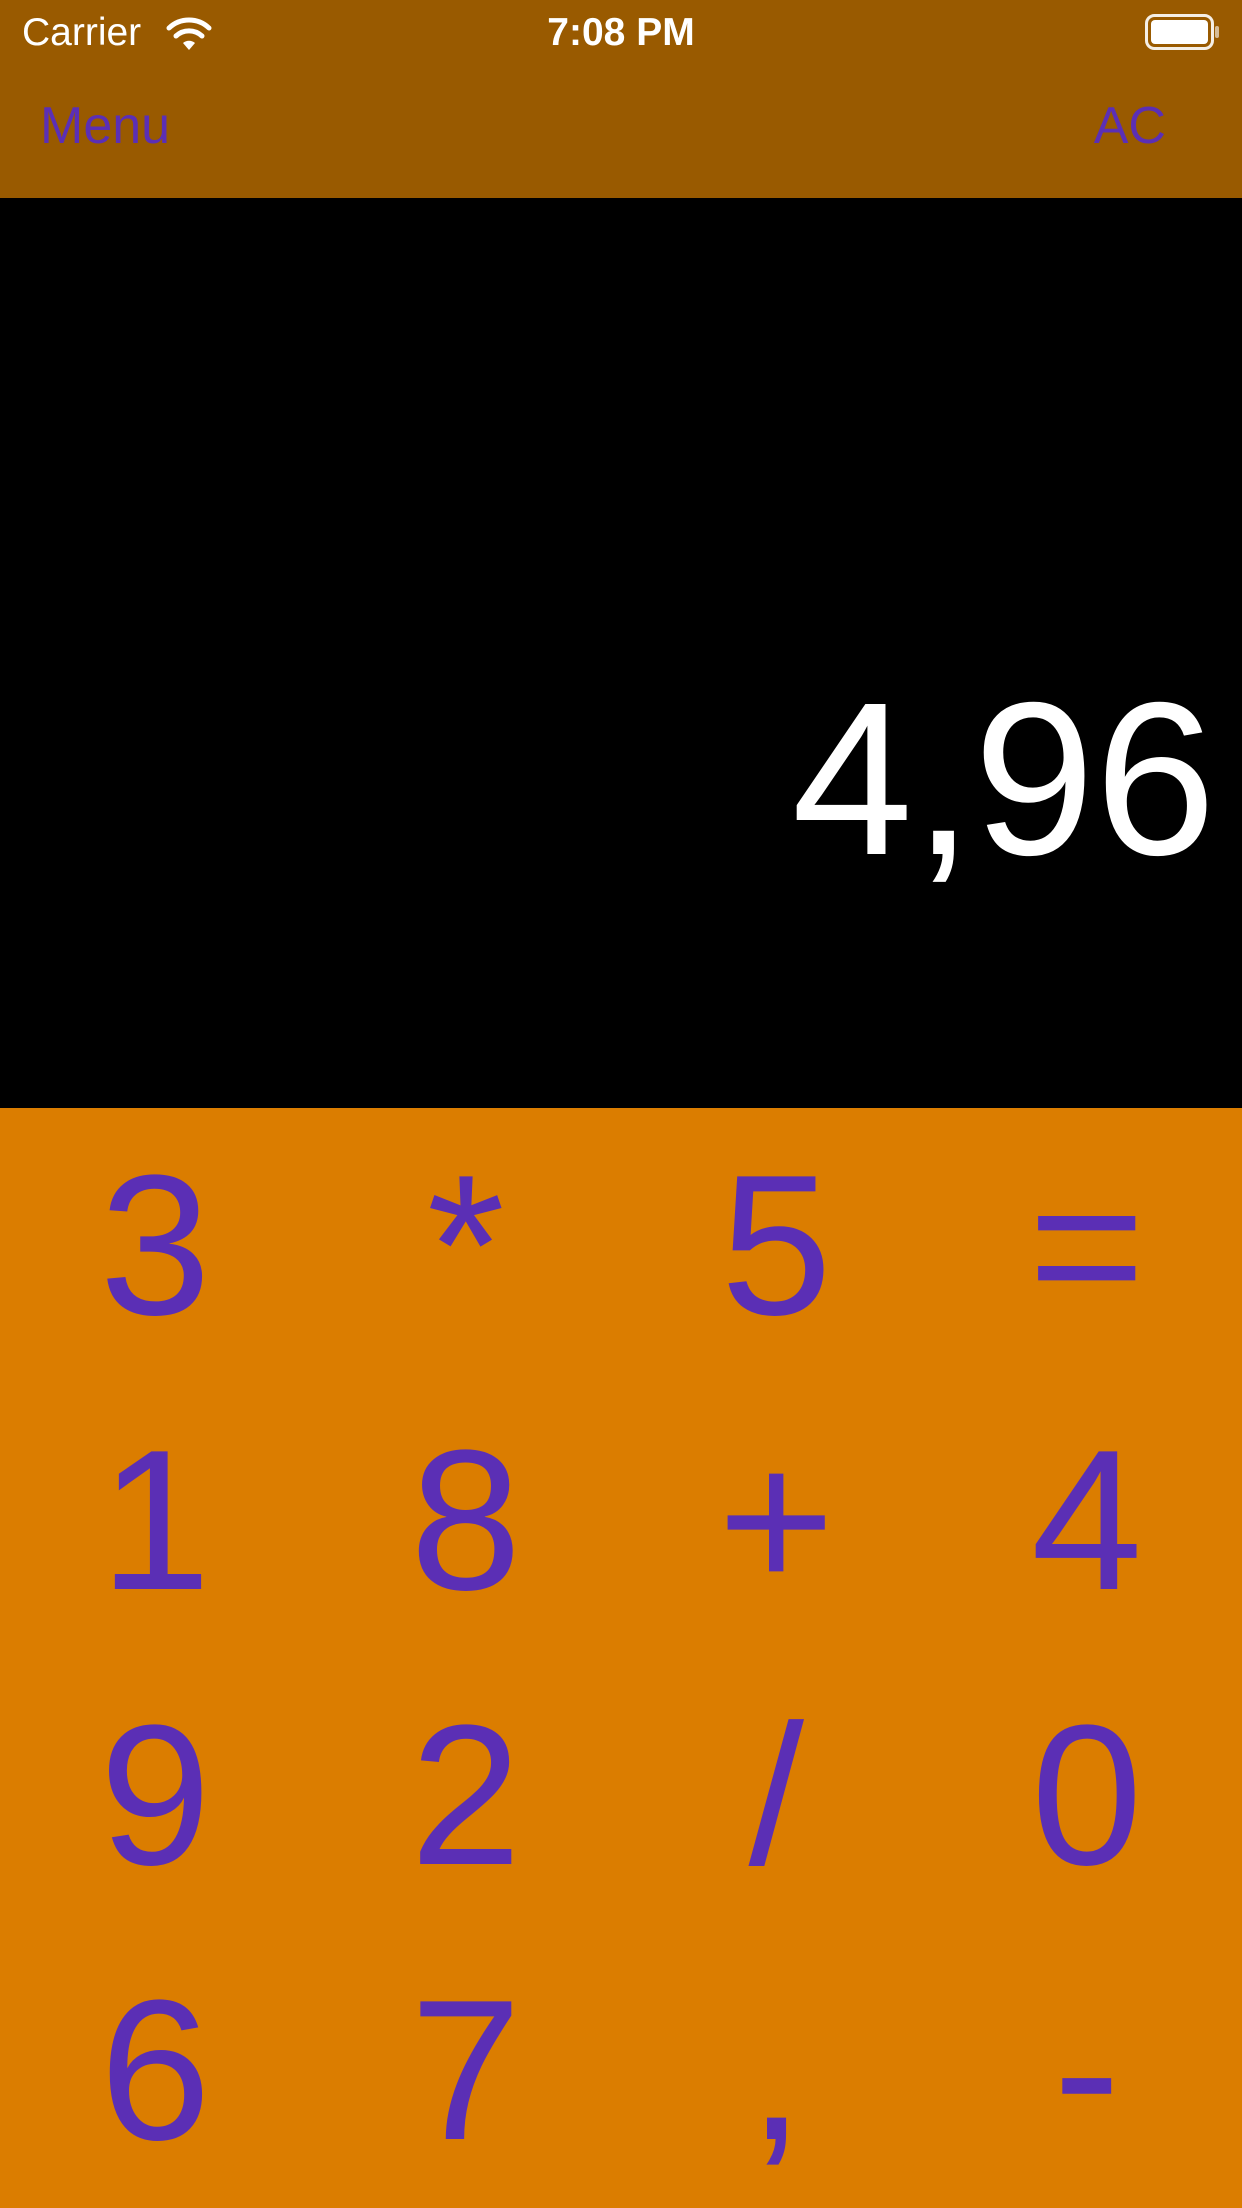  Describe the element at coordinates (776, 1795) in the screenshot. I see `key-divide: /` at that location.